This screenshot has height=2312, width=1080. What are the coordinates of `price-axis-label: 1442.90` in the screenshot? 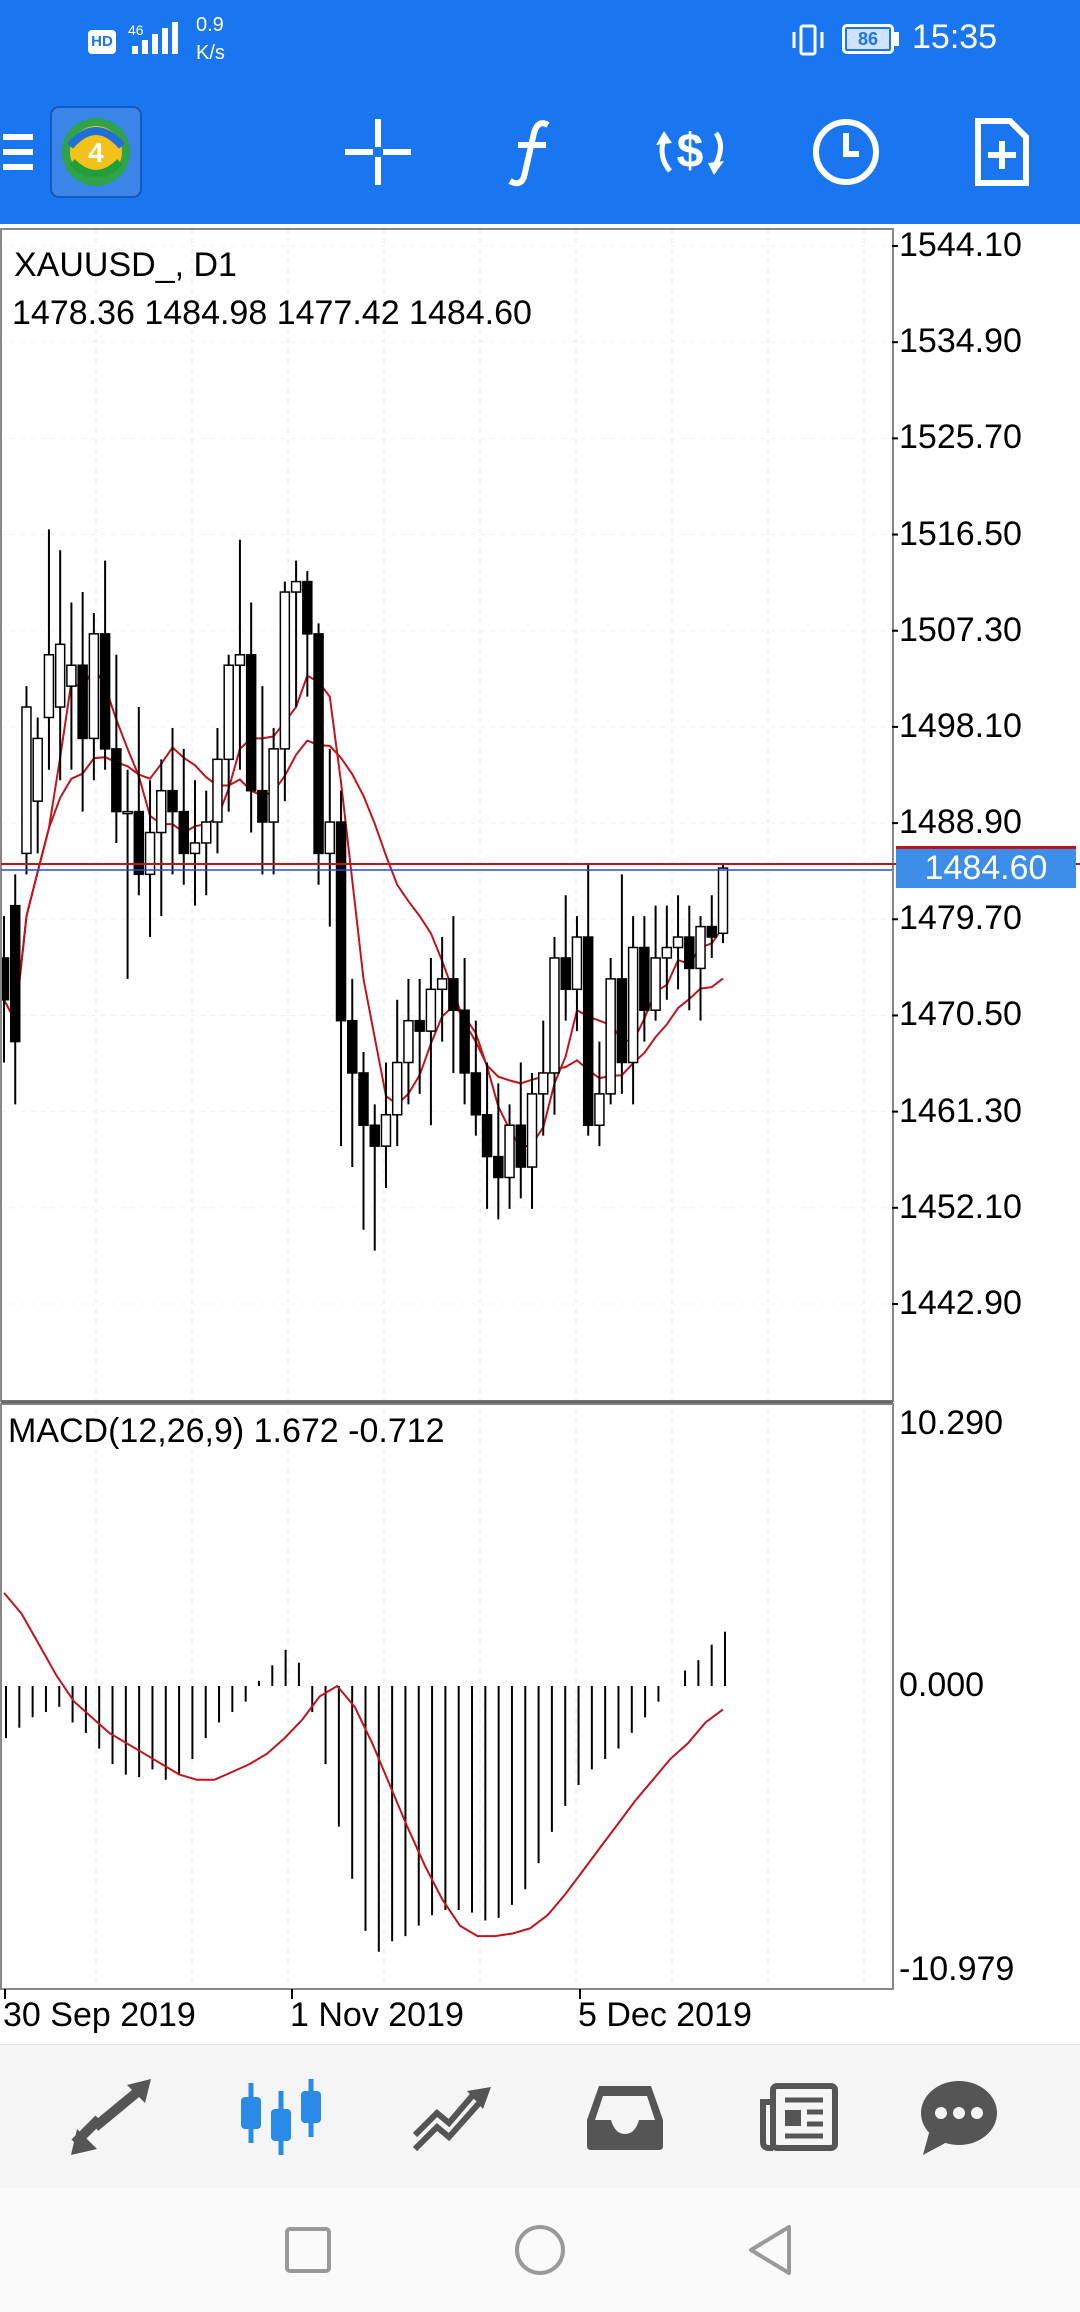 It's located at (960, 1303).